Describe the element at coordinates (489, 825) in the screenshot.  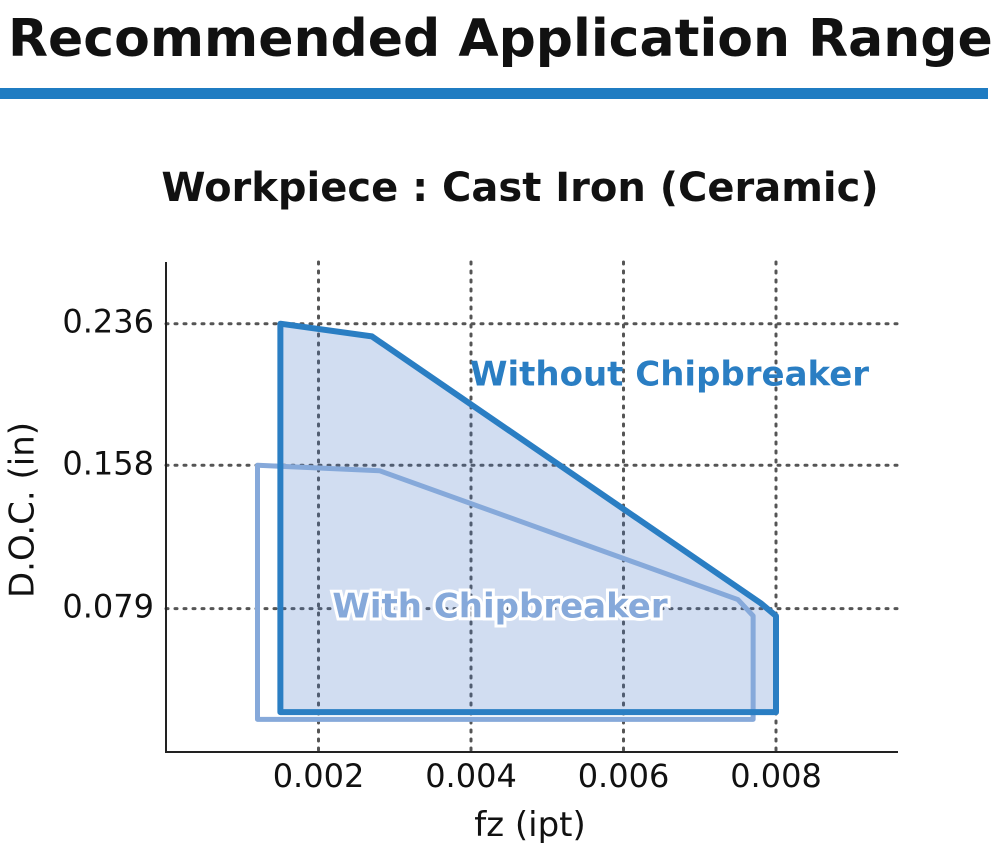
I see `x-axis-name: fz` at that location.